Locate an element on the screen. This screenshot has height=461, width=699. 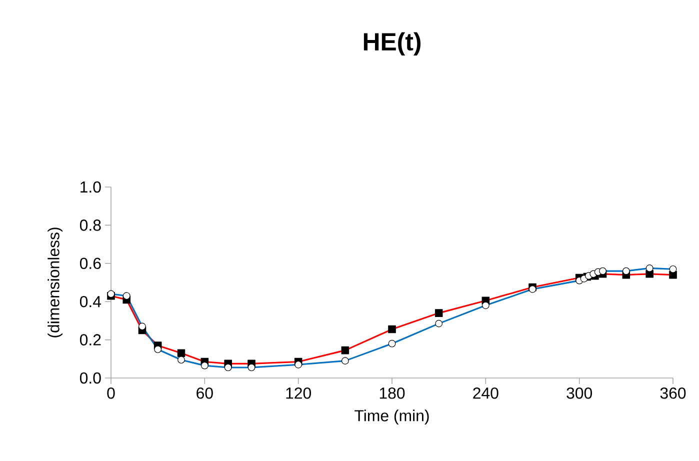
x-tick-label: 180 is located at coordinates (392, 393).